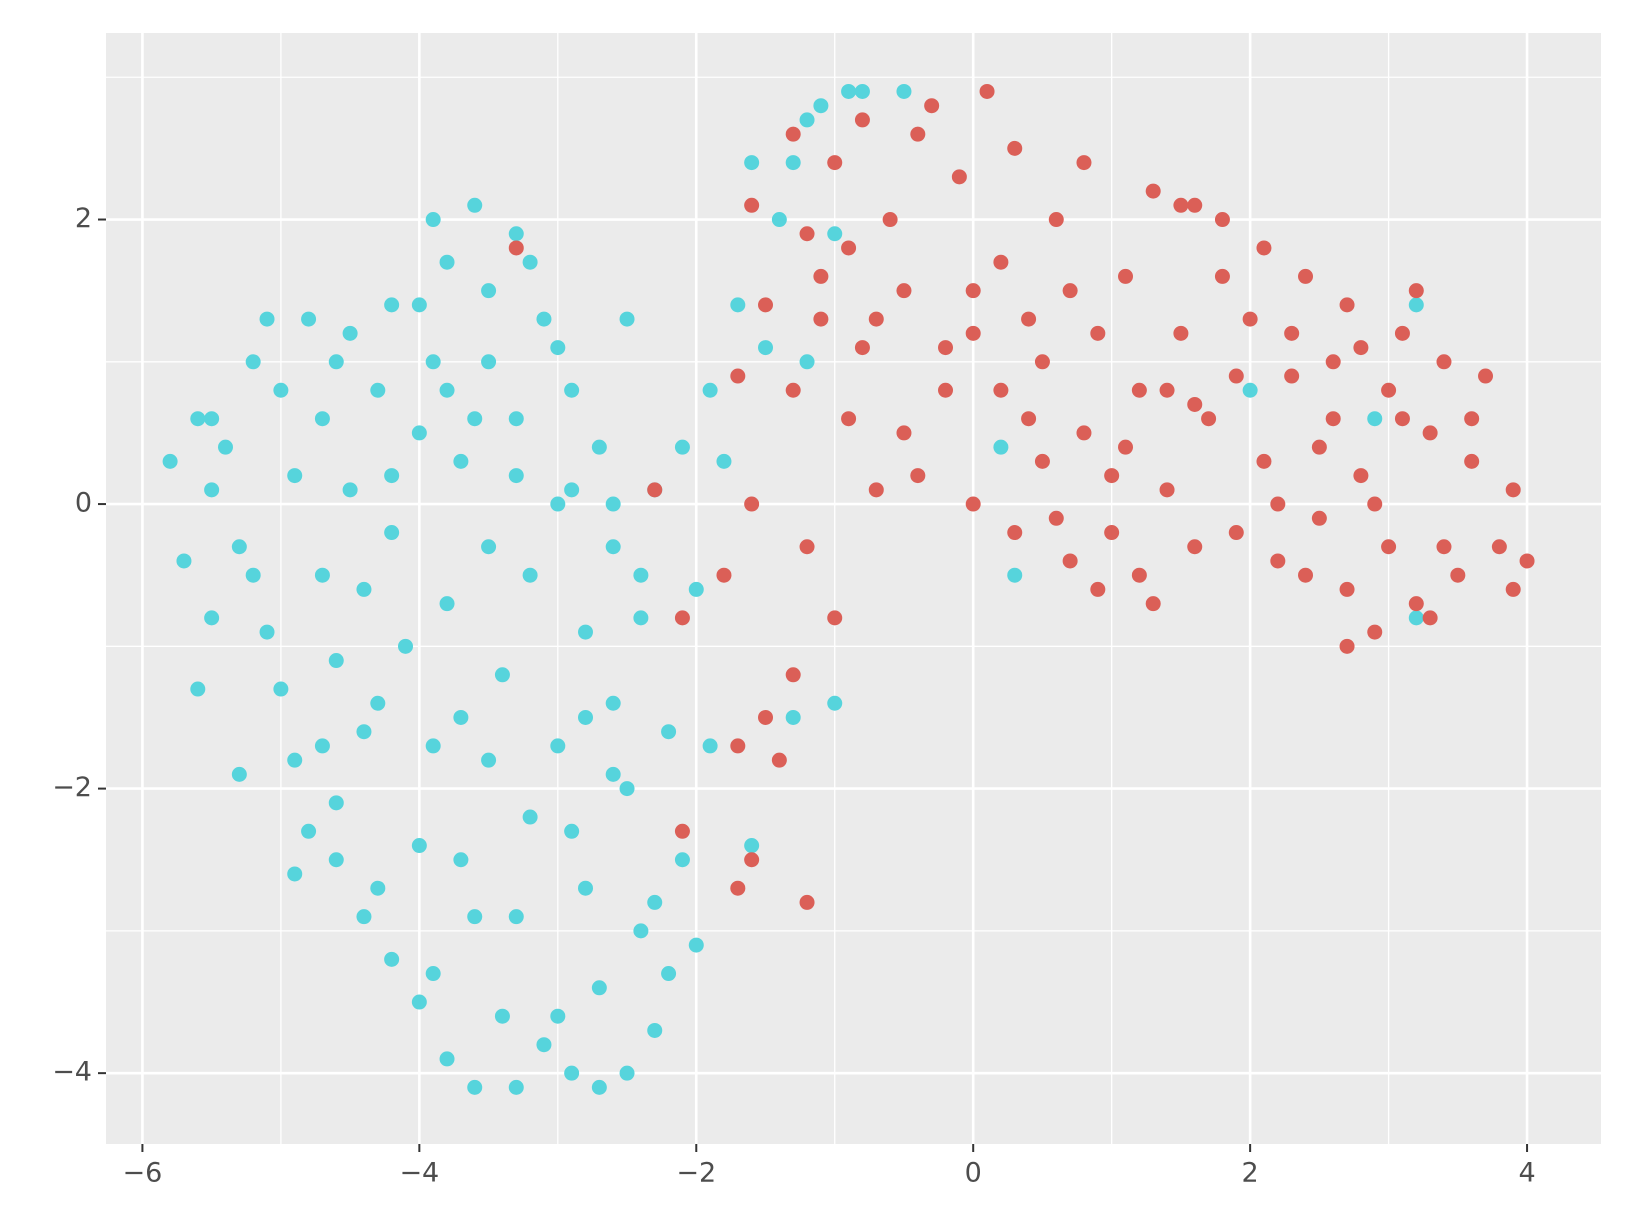 The height and width of the screenshot is (1232, 1625). I want to click on y-tick-label: 2, so click(83, 218).